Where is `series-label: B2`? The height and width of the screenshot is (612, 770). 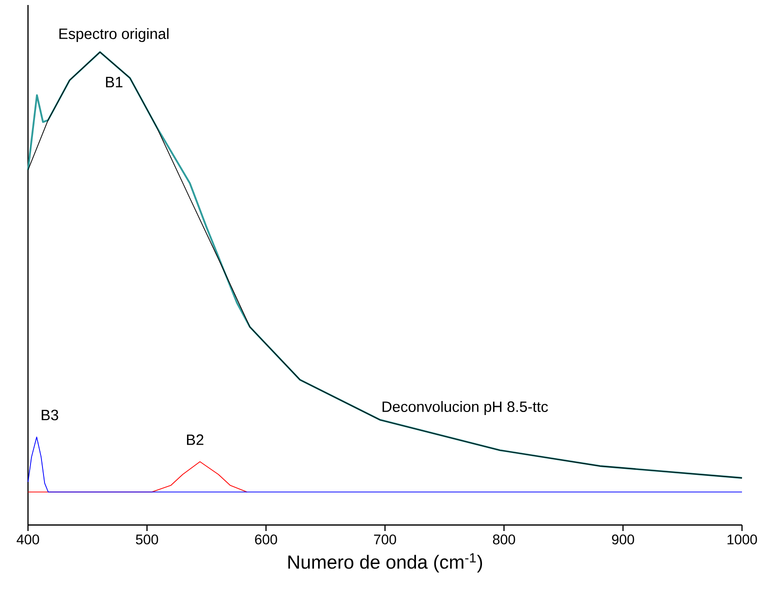 series-label: B2 is located at coordinates (195, 439).